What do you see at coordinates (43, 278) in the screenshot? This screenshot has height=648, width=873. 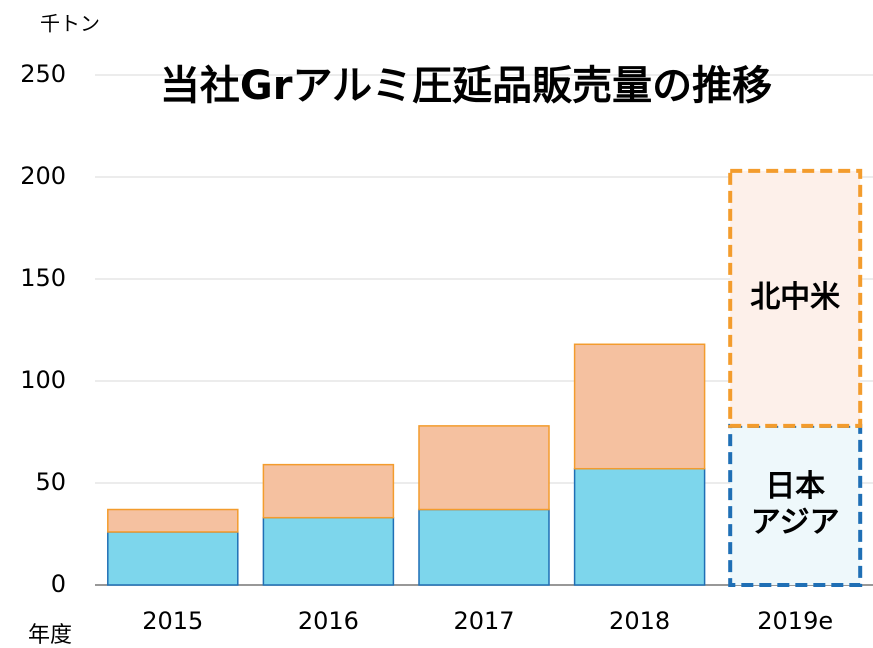 I see `y-tick-label: 150` at bounding box center [43, 278].